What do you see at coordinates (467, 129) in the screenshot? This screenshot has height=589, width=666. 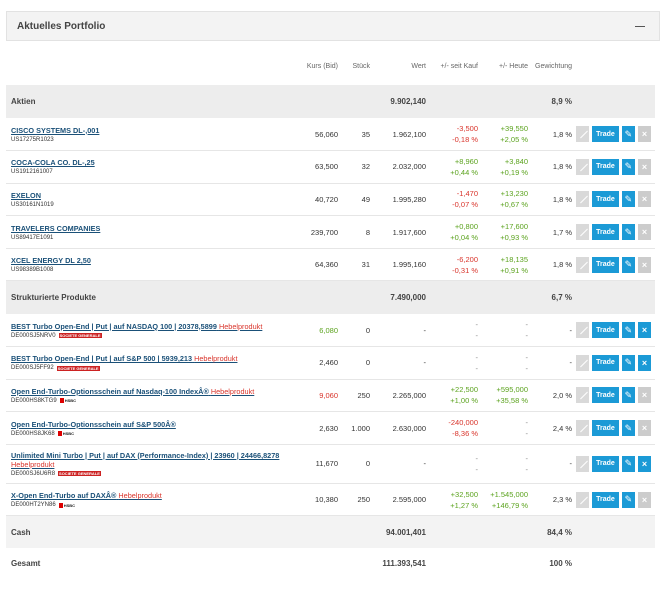 I see `kauf-abs: -3,500` at bounding box center [467, 129].